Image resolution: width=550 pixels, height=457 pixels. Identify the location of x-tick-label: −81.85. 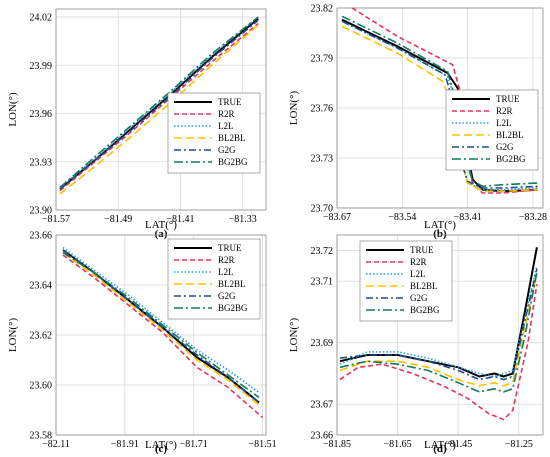
(337, 444).